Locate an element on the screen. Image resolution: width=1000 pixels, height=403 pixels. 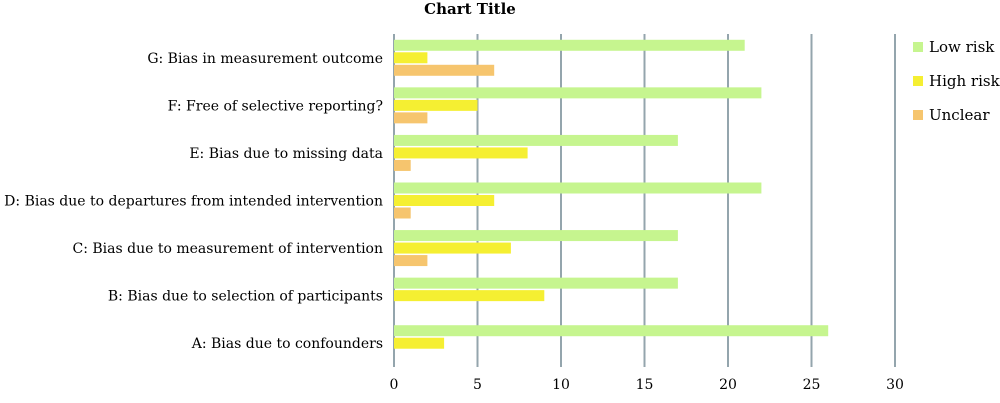
bar-low-risk-b is located at coordinates (536, 283).